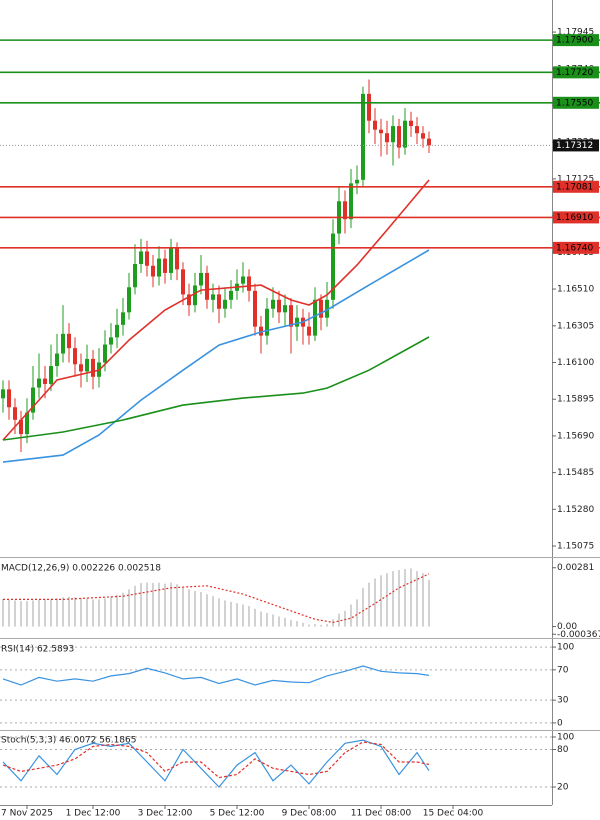 The height and width of the screenshot is (820, 600). What do you see at coordinates (93, 814) in the screenshot?
I see `x-tick-label: 1 Dec 12:00` at bounding box center [93, 814].